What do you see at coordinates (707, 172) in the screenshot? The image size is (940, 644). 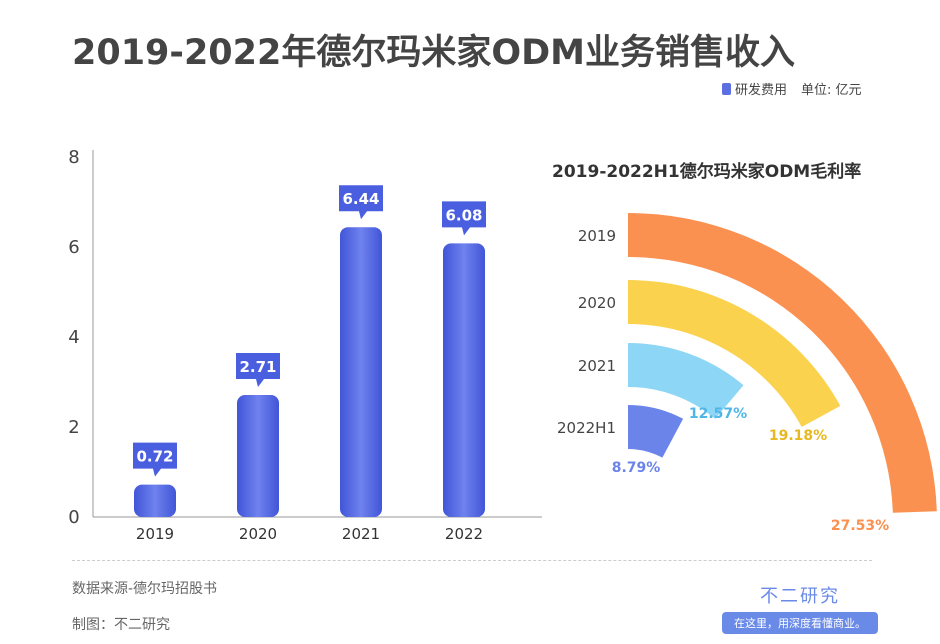 I see `radial-chart-title: 2019-2022H1德尔玛米家ODM毛利率` at bounding box center [707, 172].